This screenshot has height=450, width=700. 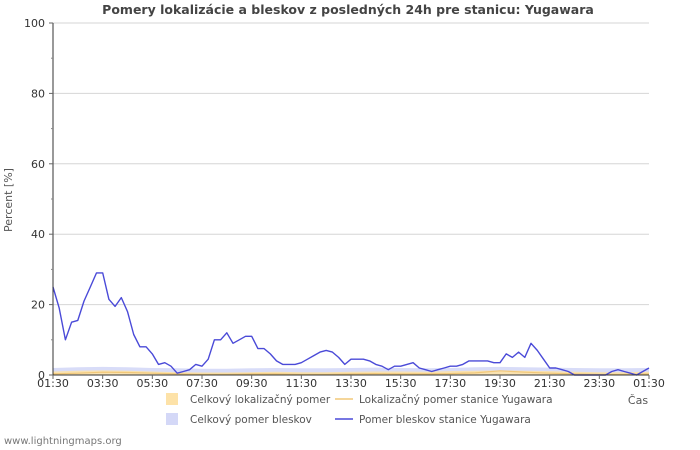 What do you see at coordinates (103, 383) in the screenshot?
I see `x-tick-label: 03:30` at bounding box center [103, 383].